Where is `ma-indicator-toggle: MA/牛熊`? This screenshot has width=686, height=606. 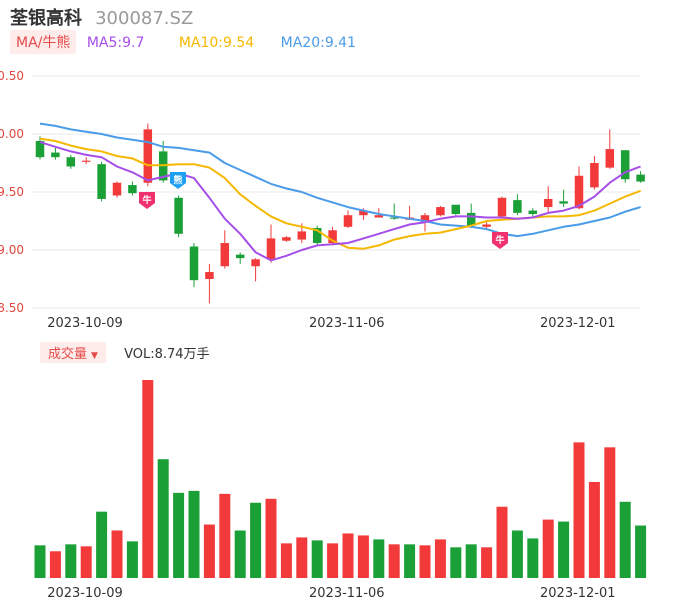
ma-indicator-toggle: MA/牛熊 is located at coordinates (43, 42).